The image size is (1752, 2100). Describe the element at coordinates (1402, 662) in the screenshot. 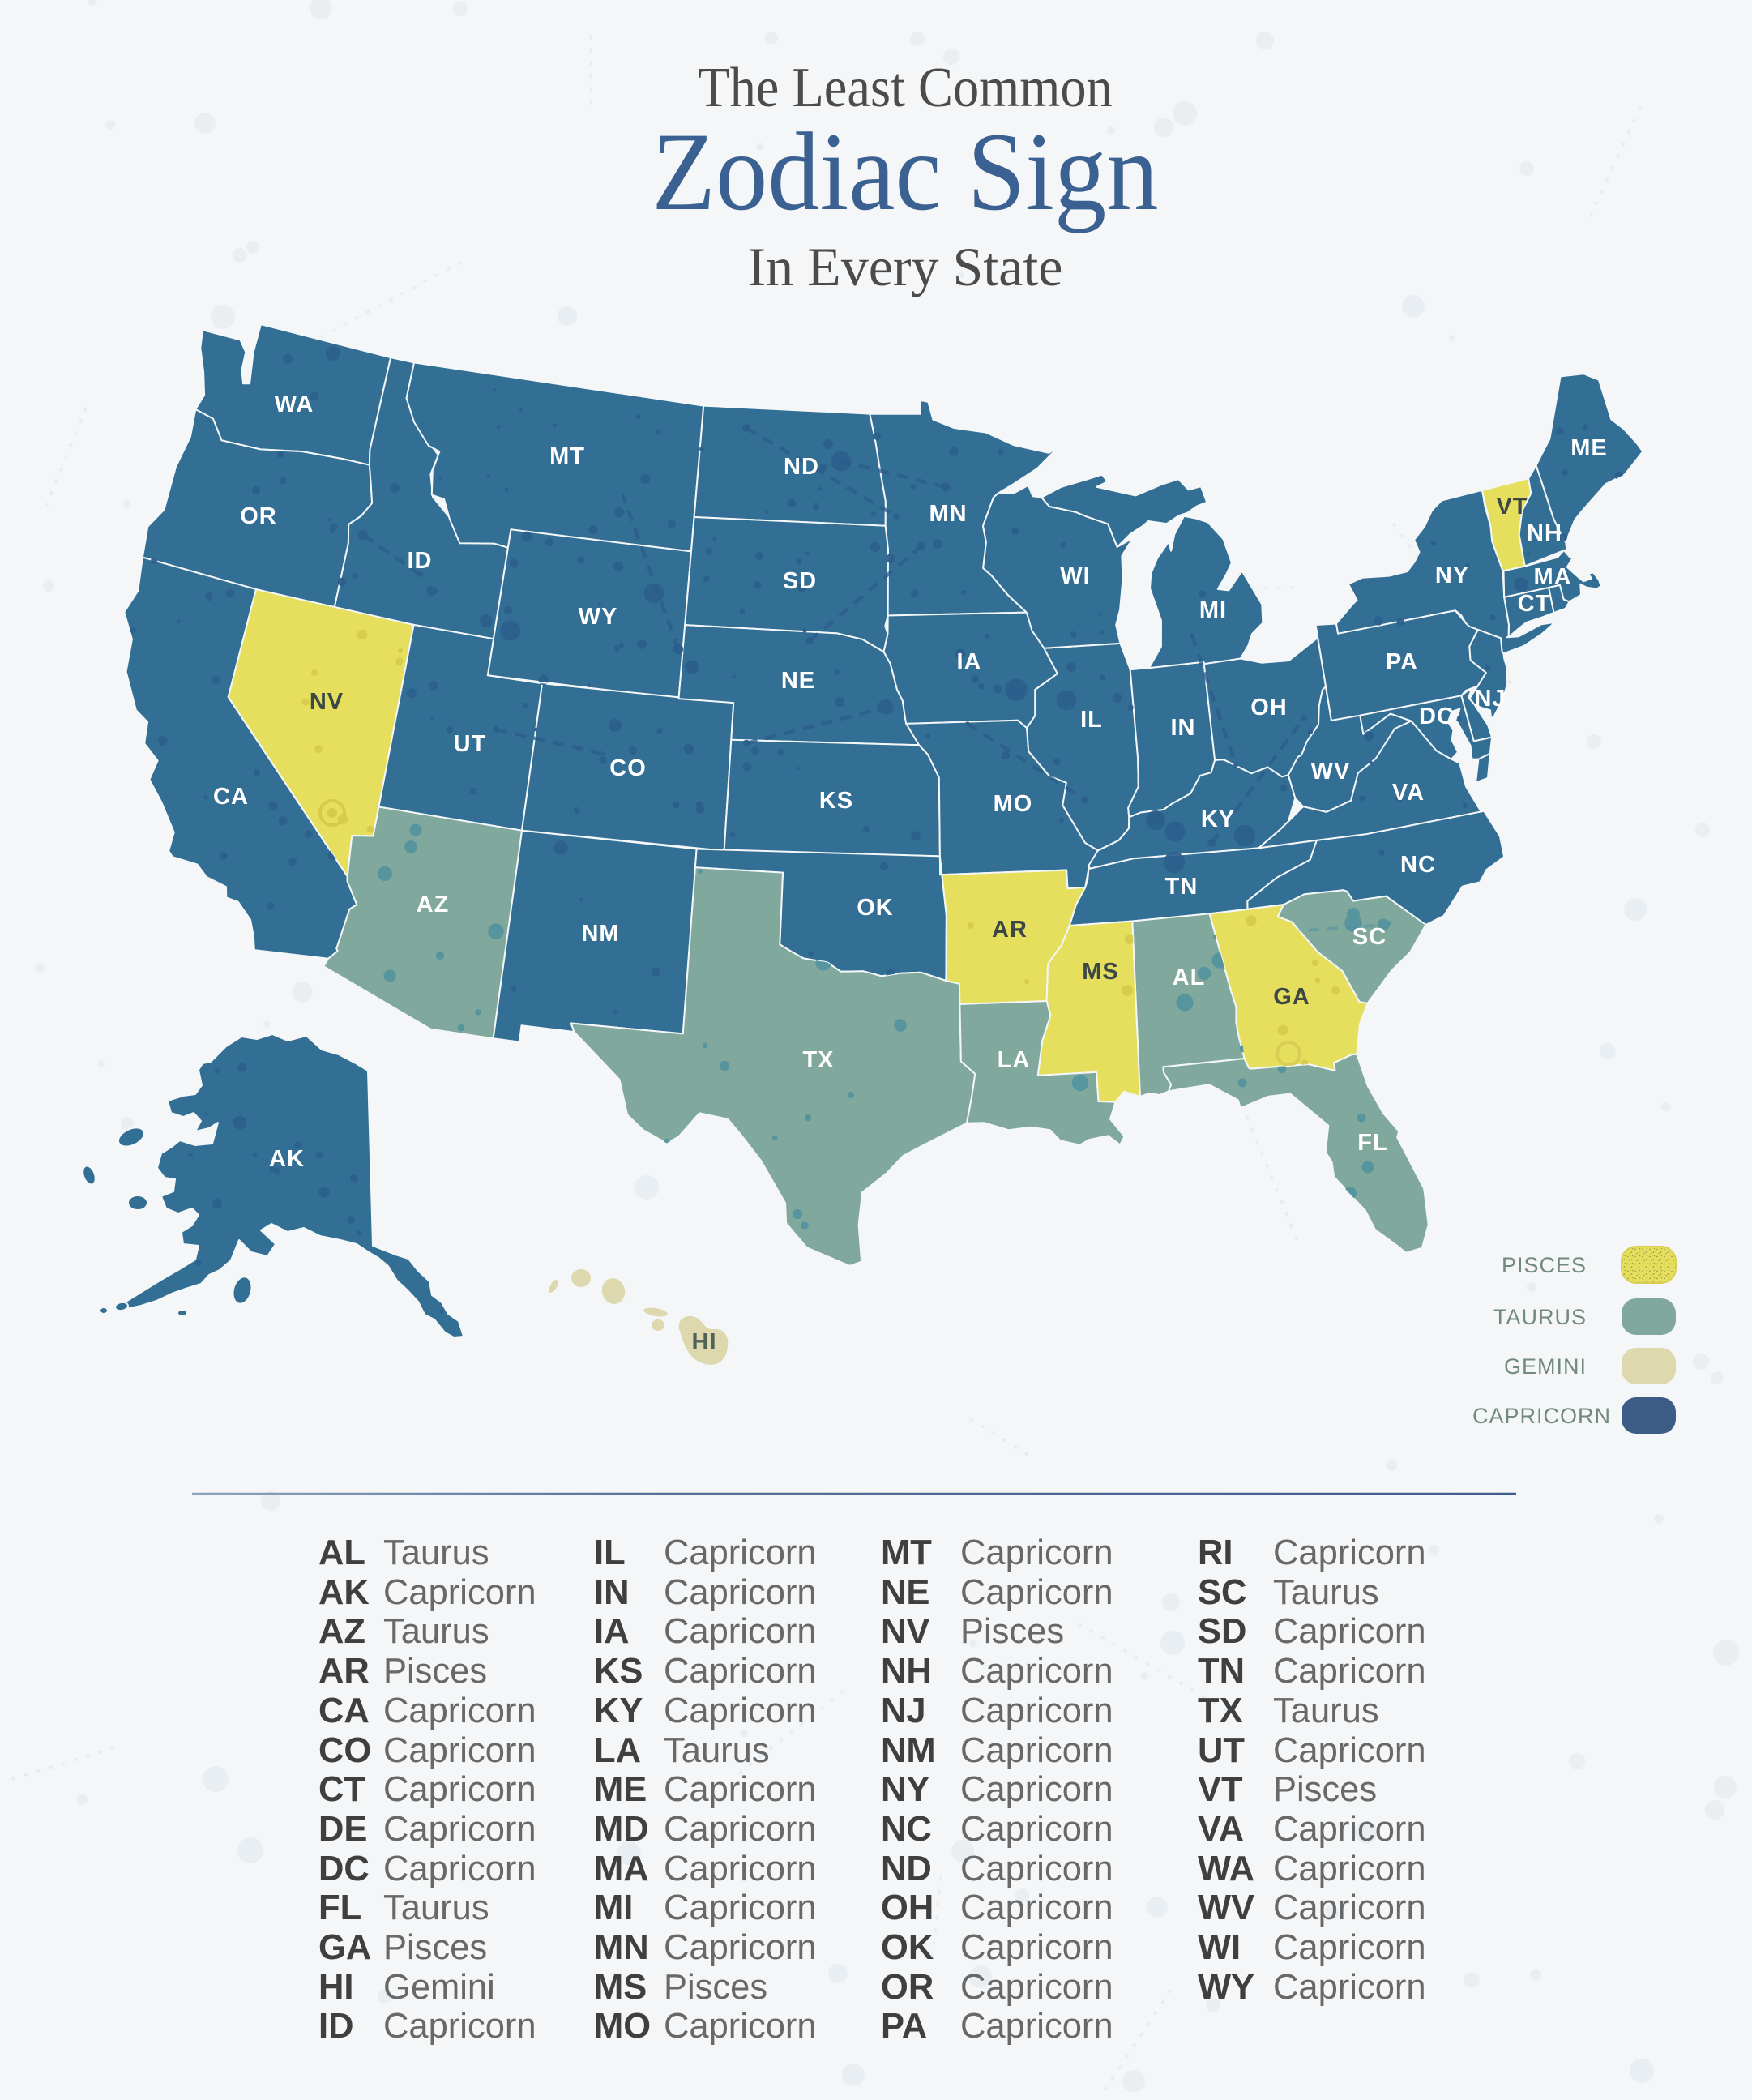

I see `svg-text: PA` at that location.